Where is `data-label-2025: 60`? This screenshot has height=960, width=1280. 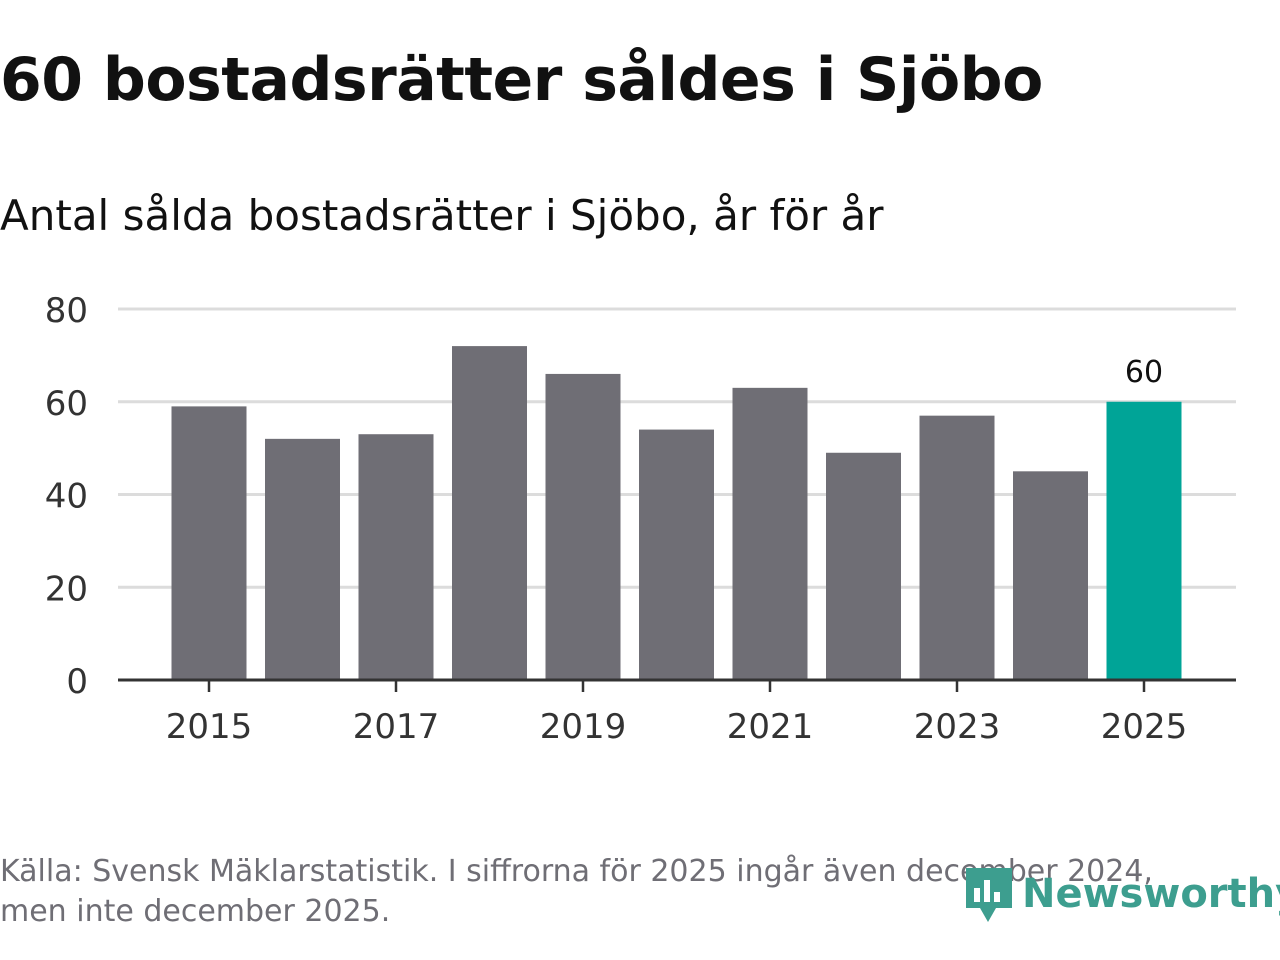 data-label-2025: 60 is located at coordinates (1144, 372).